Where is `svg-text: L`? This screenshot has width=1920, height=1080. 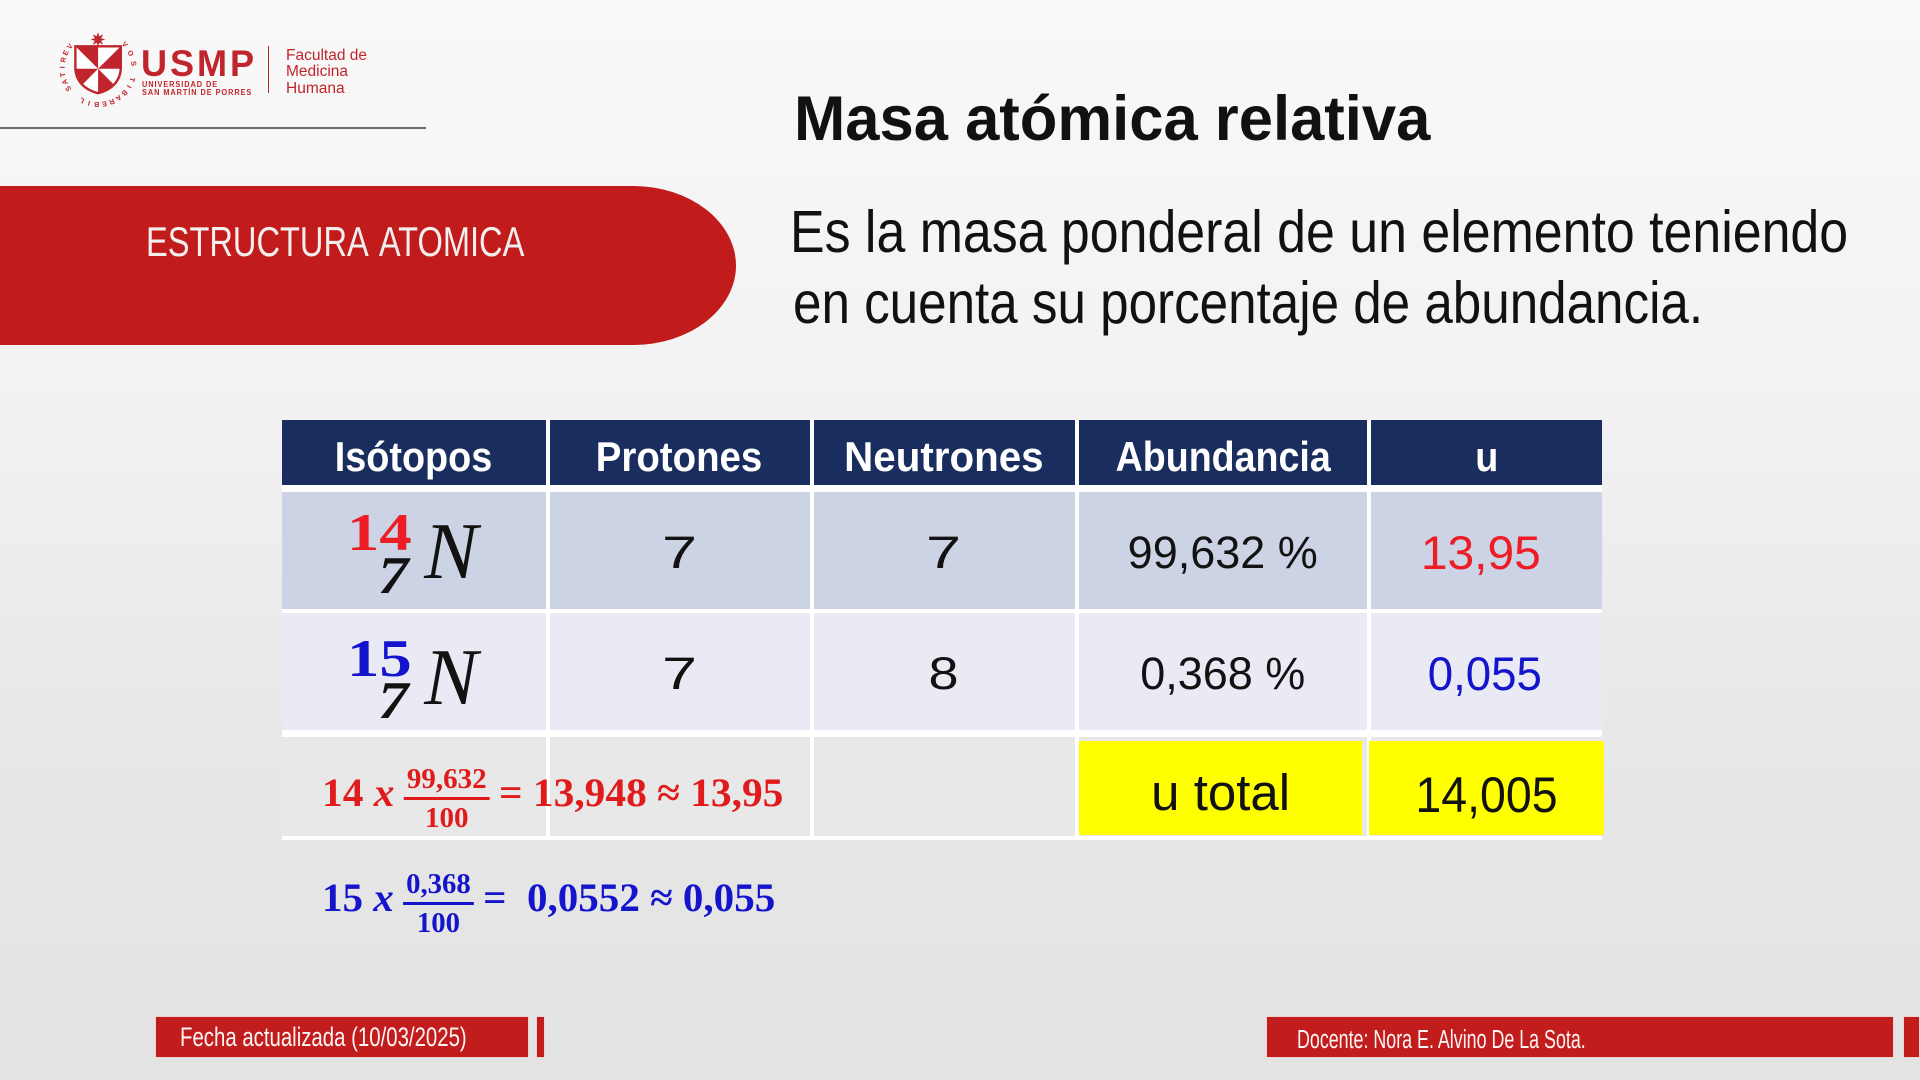
svg-text: L is located at coordinates (81, 100).